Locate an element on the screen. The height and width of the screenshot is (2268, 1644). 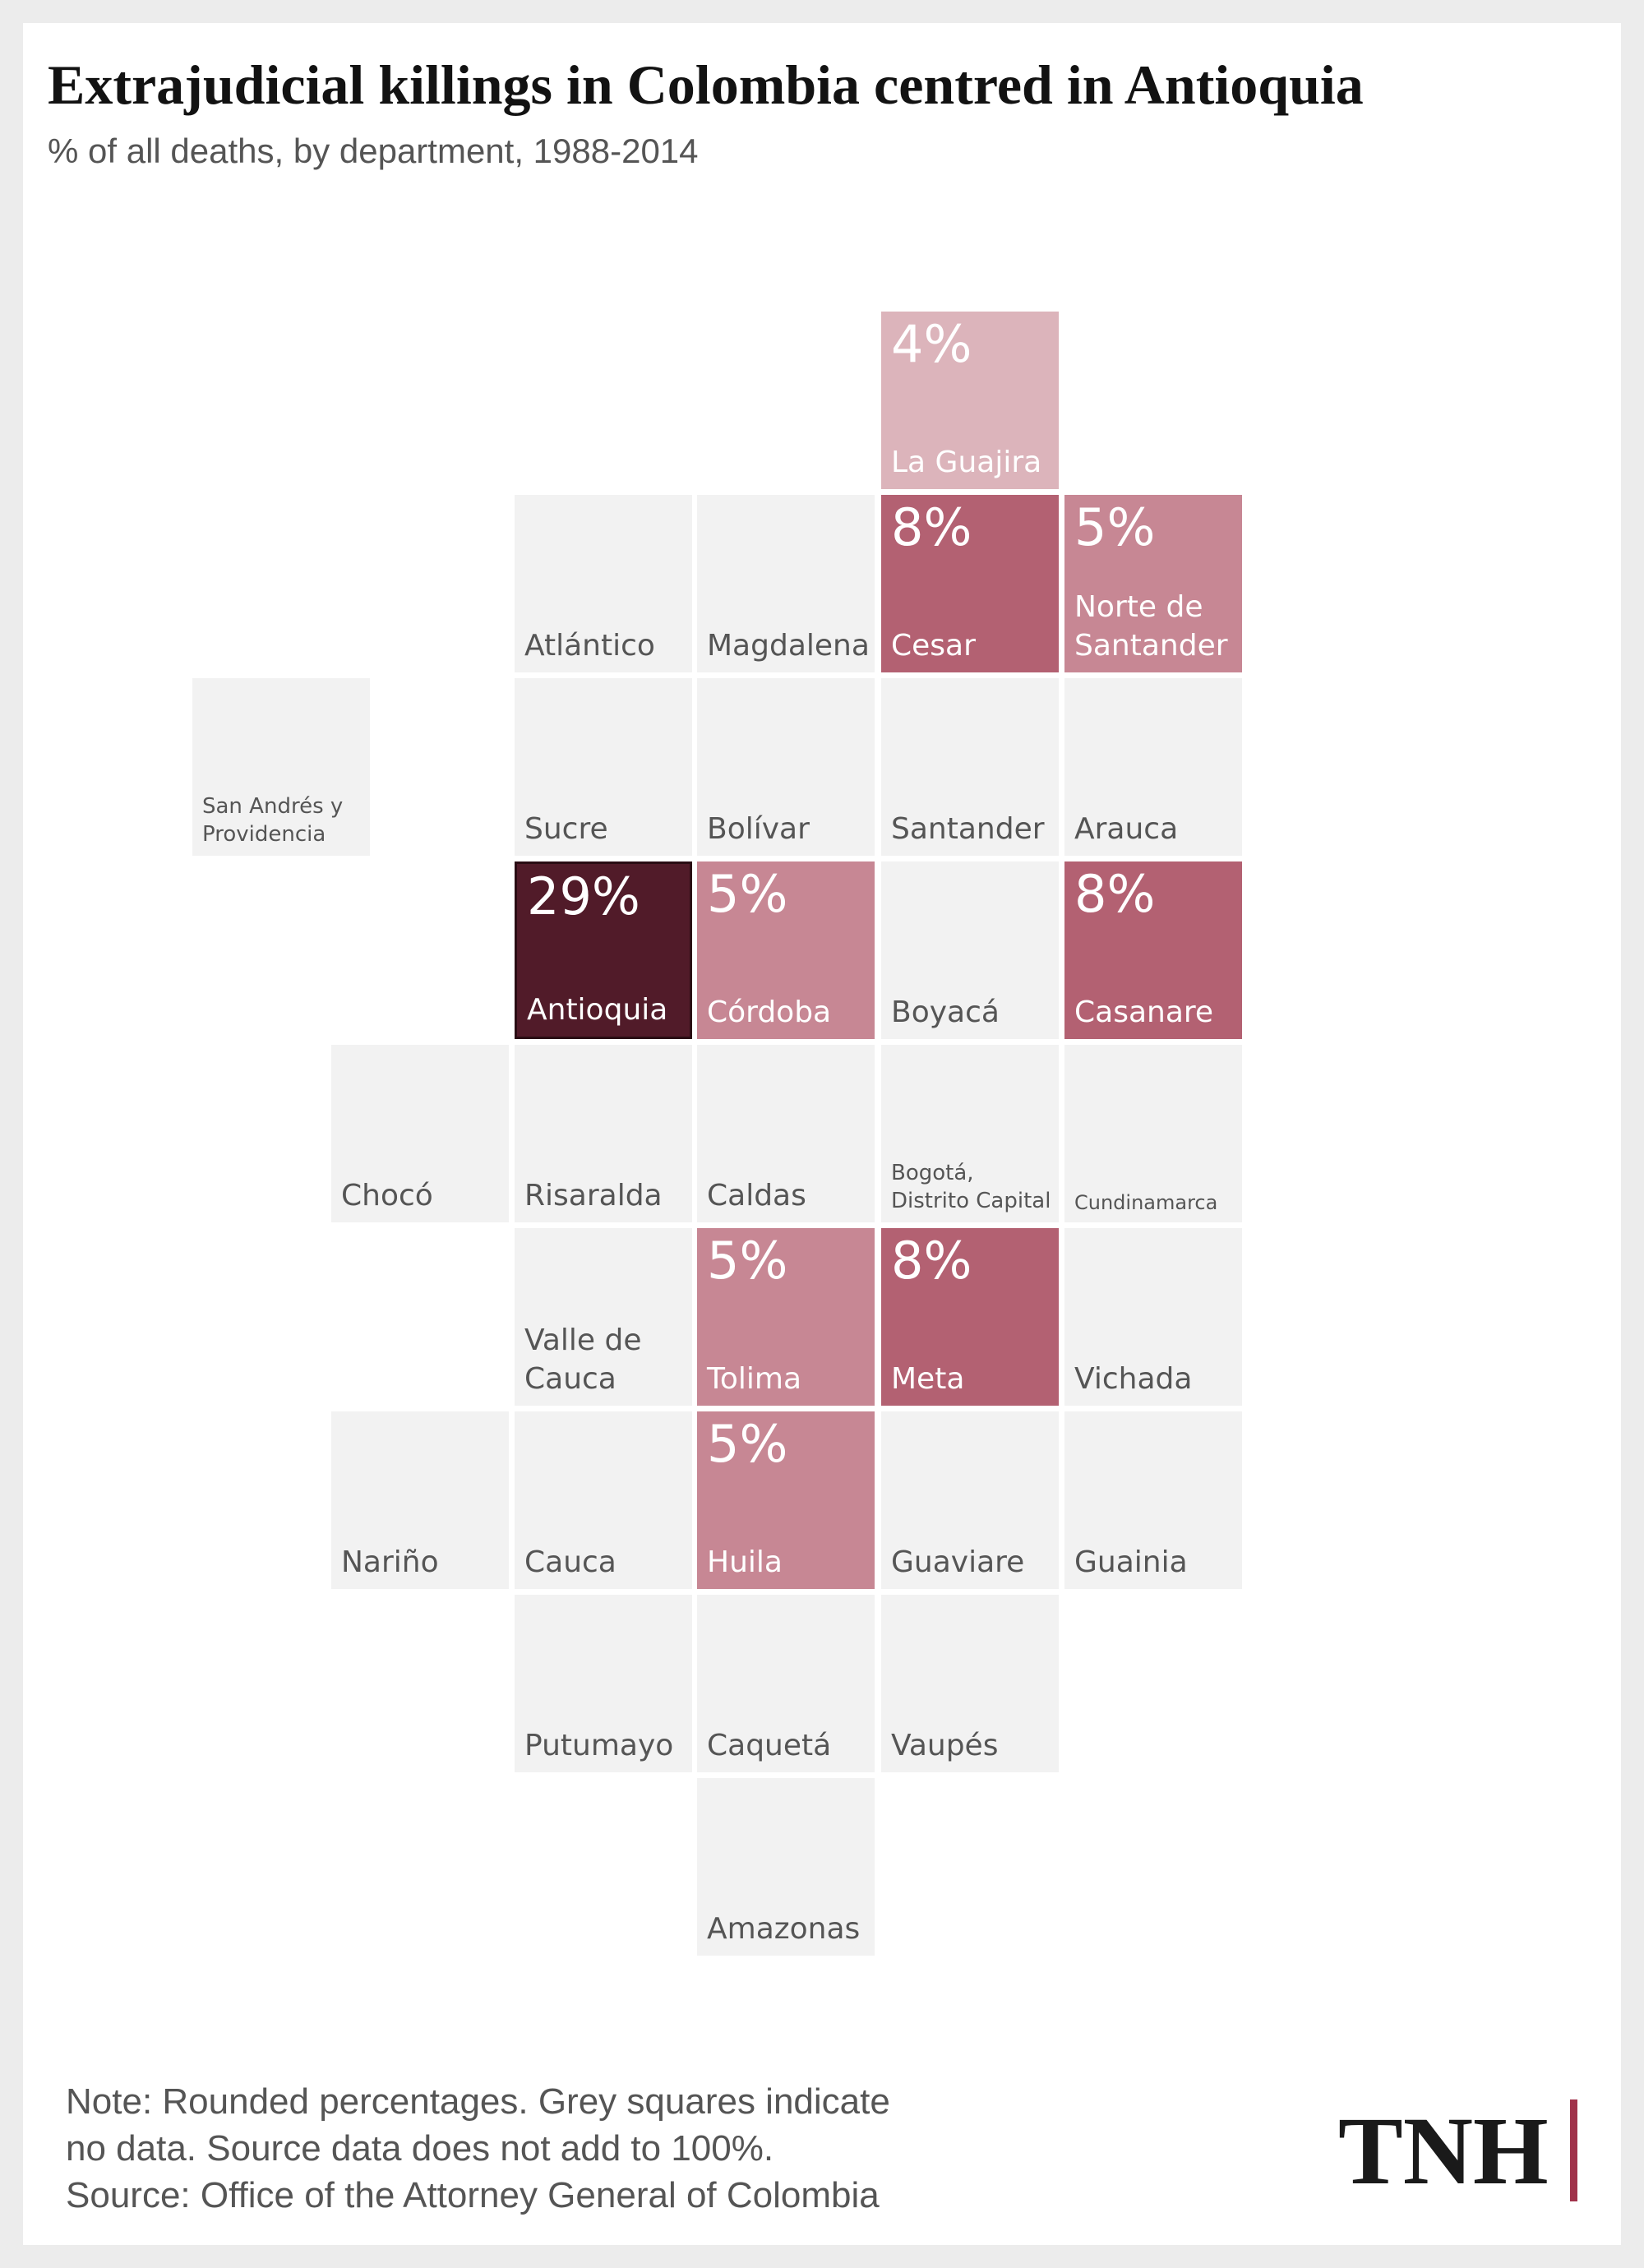
department-tile-valle-de-cauca: Valle de Cauca is located at coordinates (603, 1317).